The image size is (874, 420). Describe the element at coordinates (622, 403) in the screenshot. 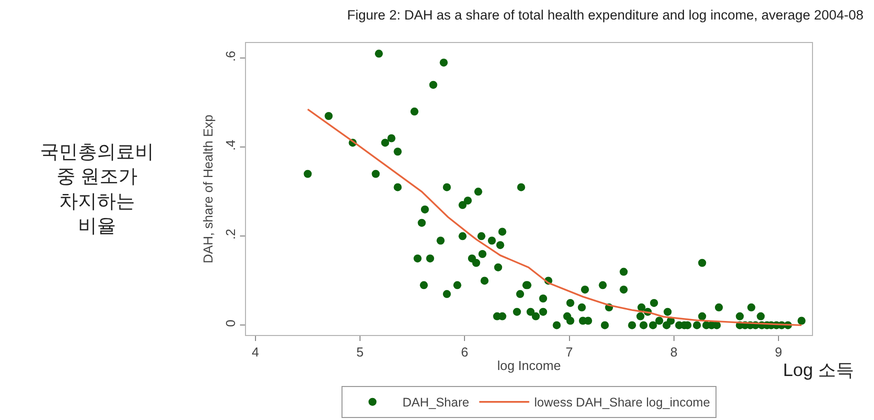

I see `legend-label: lowess DAH_Share log_income` at that location.